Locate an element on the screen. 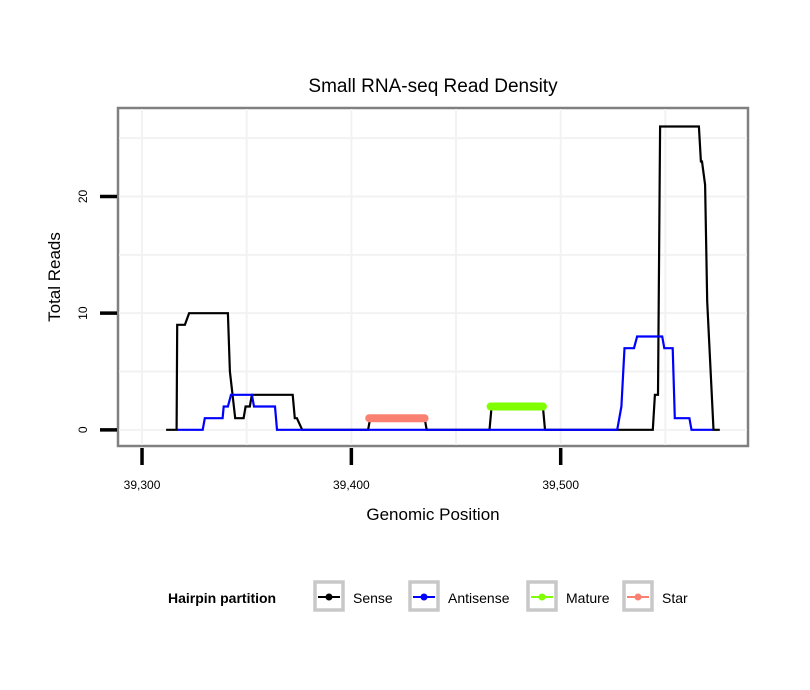 The image size is (810, 690). series-line-antisense is located at coordinates (445, 383).